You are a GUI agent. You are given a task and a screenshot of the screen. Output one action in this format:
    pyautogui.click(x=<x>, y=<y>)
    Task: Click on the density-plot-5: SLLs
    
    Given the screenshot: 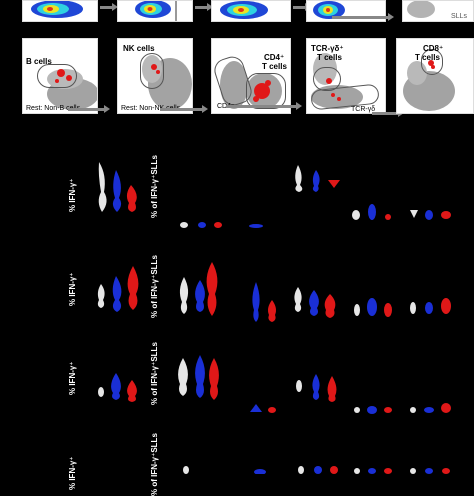 What is the action you would take?
    pyautogui.click(x=438, y=11)
    